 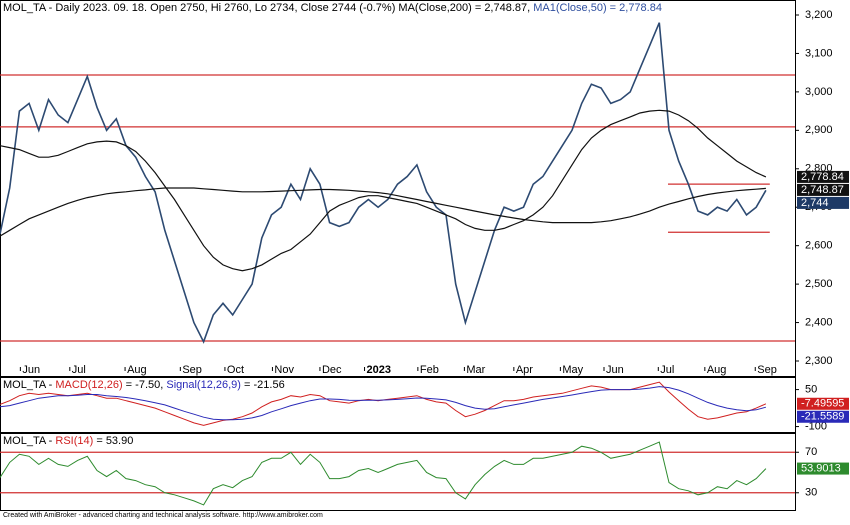 What do you see at coordinates (284, 370) in the screenshot?
I see `x-tick-label: Nov` at bounding box center [284, 370].